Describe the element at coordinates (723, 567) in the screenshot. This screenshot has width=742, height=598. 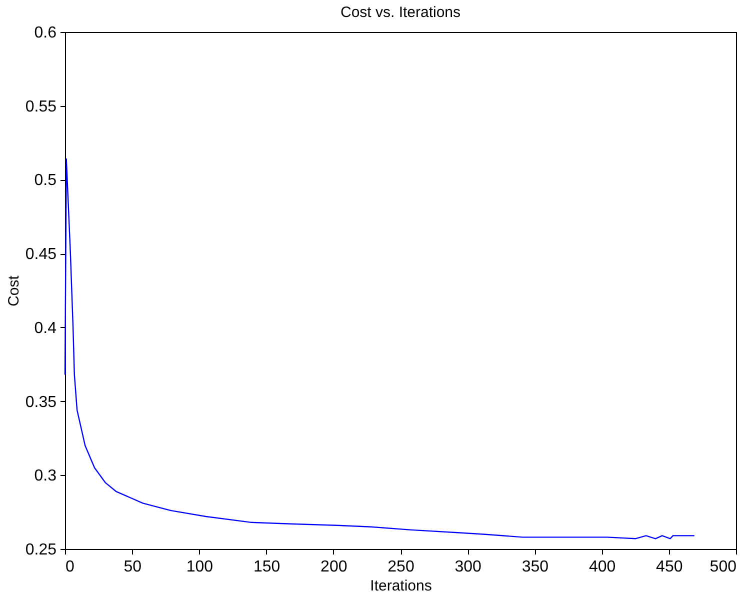
I see `x-tick-label: 500` at that location.